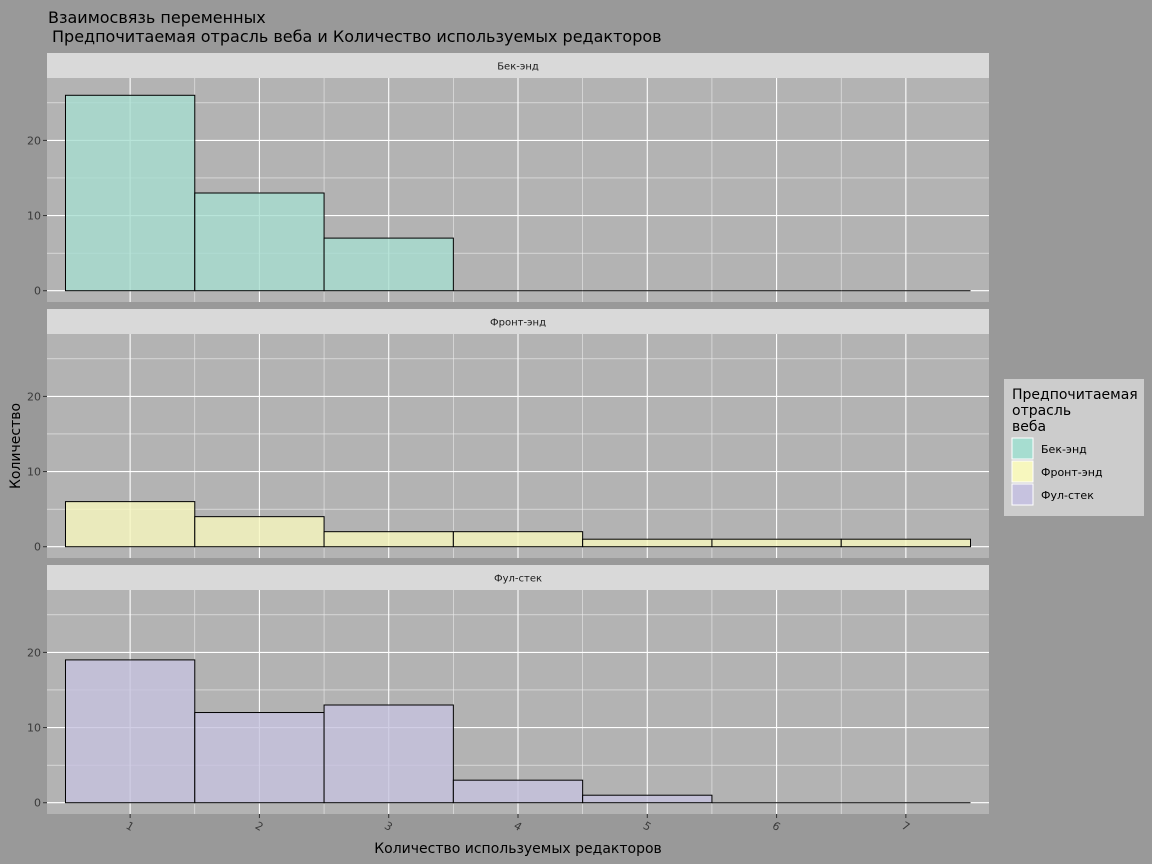 Image resolution: width=1152 pixels, height=864 pixels. I want to click on facet-strip-label: Фул-стек, so click(518, 579).